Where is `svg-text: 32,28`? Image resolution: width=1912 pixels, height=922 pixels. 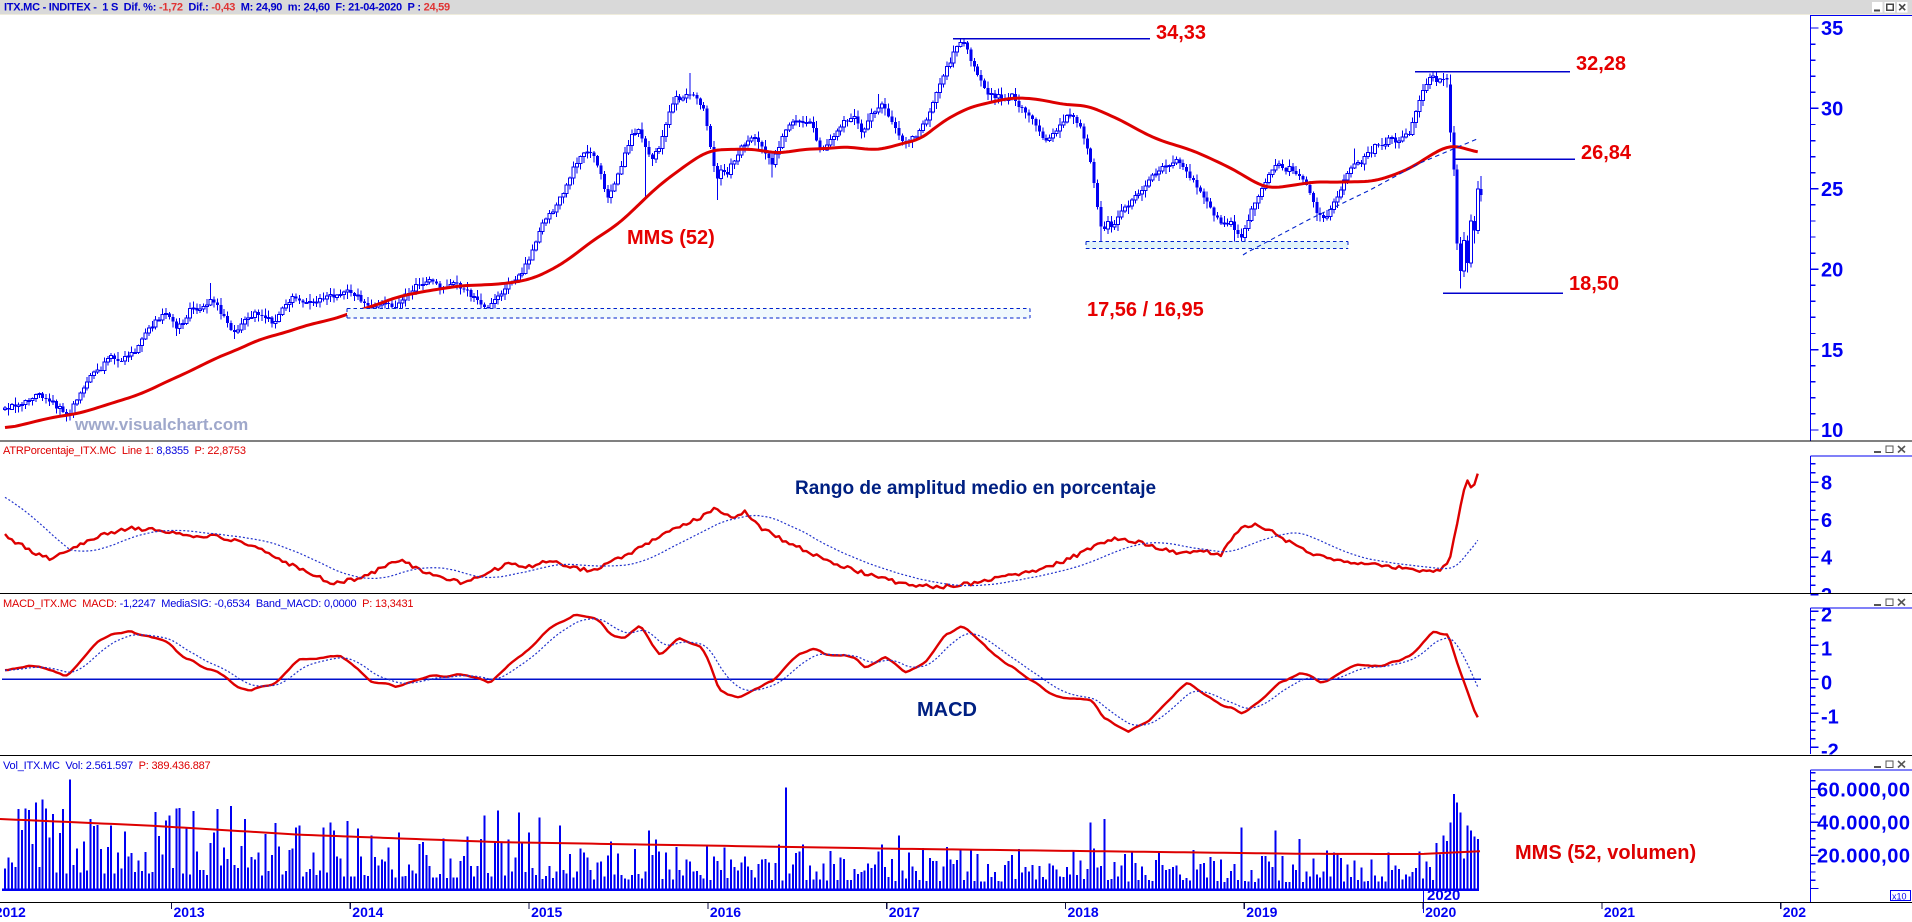 svg-text: 32,28 is located at coordinates (1601, 64).